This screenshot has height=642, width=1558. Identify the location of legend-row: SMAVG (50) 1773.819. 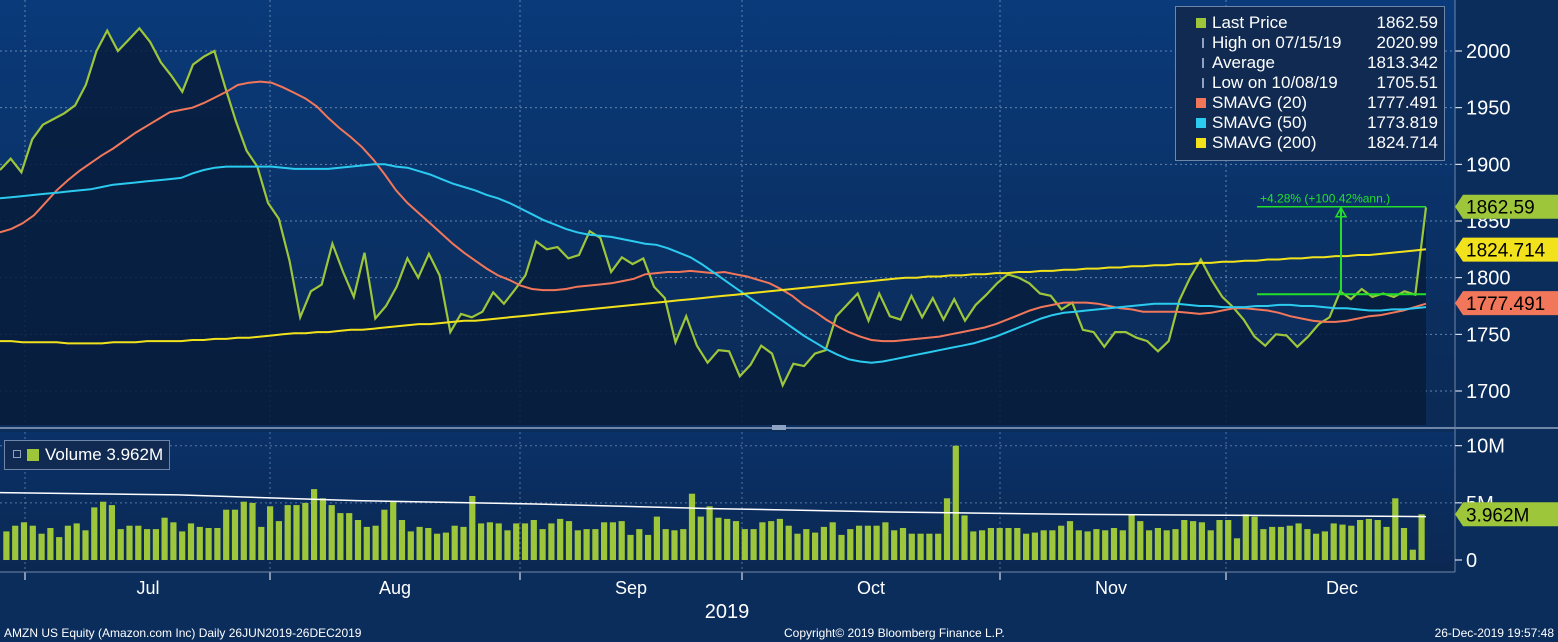
(1312, 123).